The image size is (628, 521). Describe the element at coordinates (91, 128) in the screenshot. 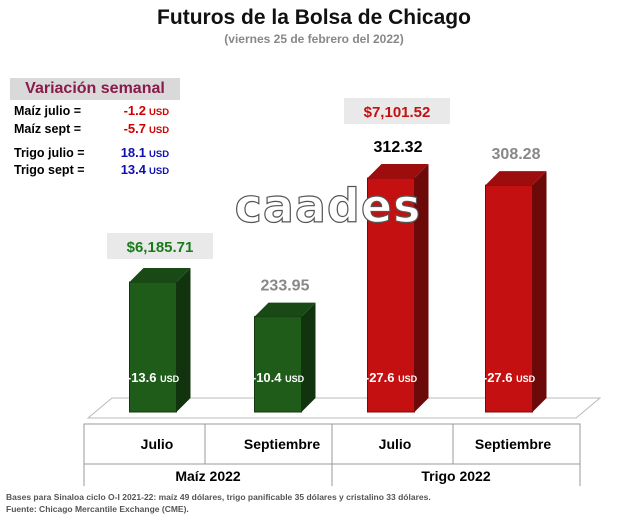

I see `weekly-change-row: Maíz sept = -5.7 USD` at that location.